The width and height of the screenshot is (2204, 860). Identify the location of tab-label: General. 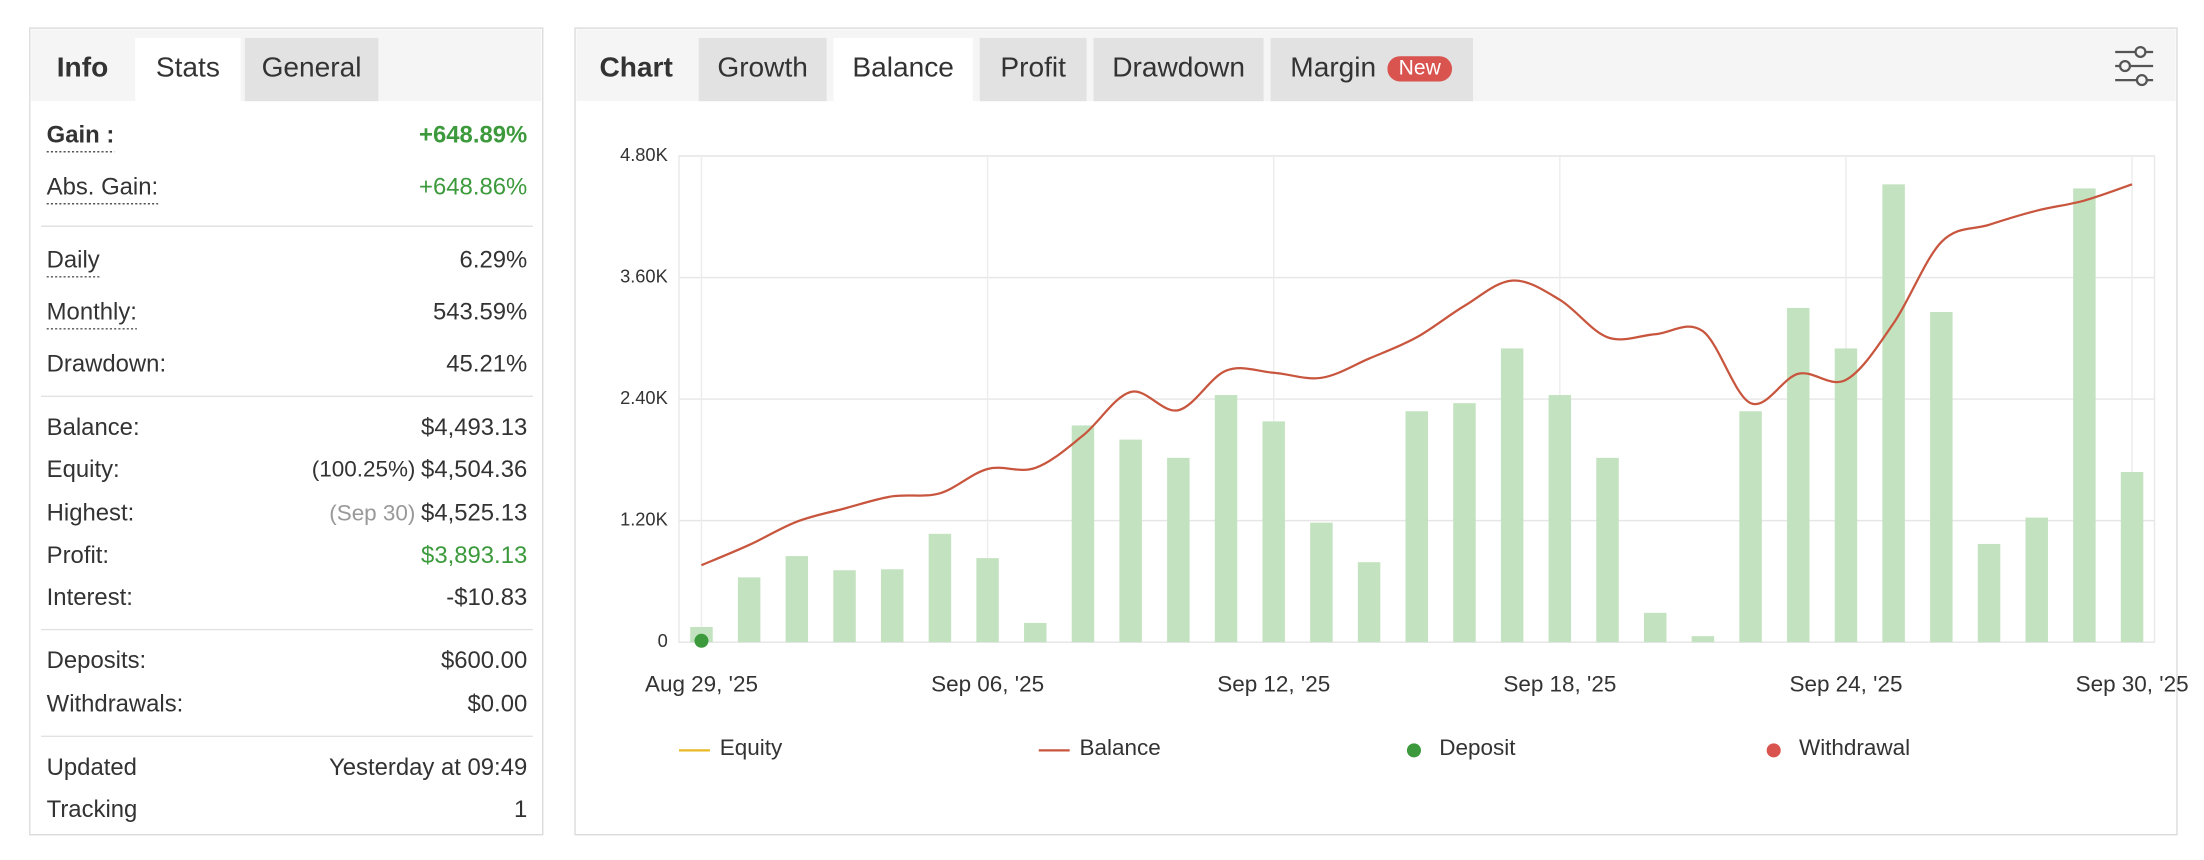
(312, 66).